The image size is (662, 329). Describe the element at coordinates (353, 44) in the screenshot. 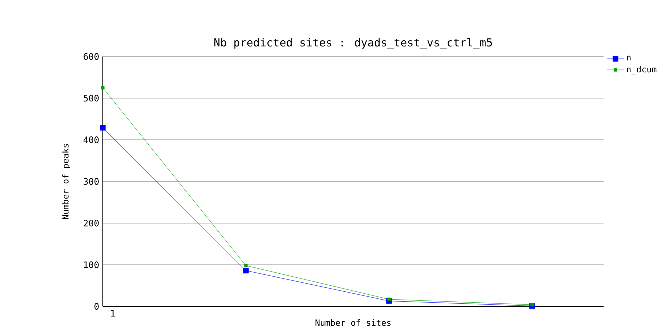

I see `chart-title: Nb predicted sites : dyads_test_vs_ctrl_m5` at that location.